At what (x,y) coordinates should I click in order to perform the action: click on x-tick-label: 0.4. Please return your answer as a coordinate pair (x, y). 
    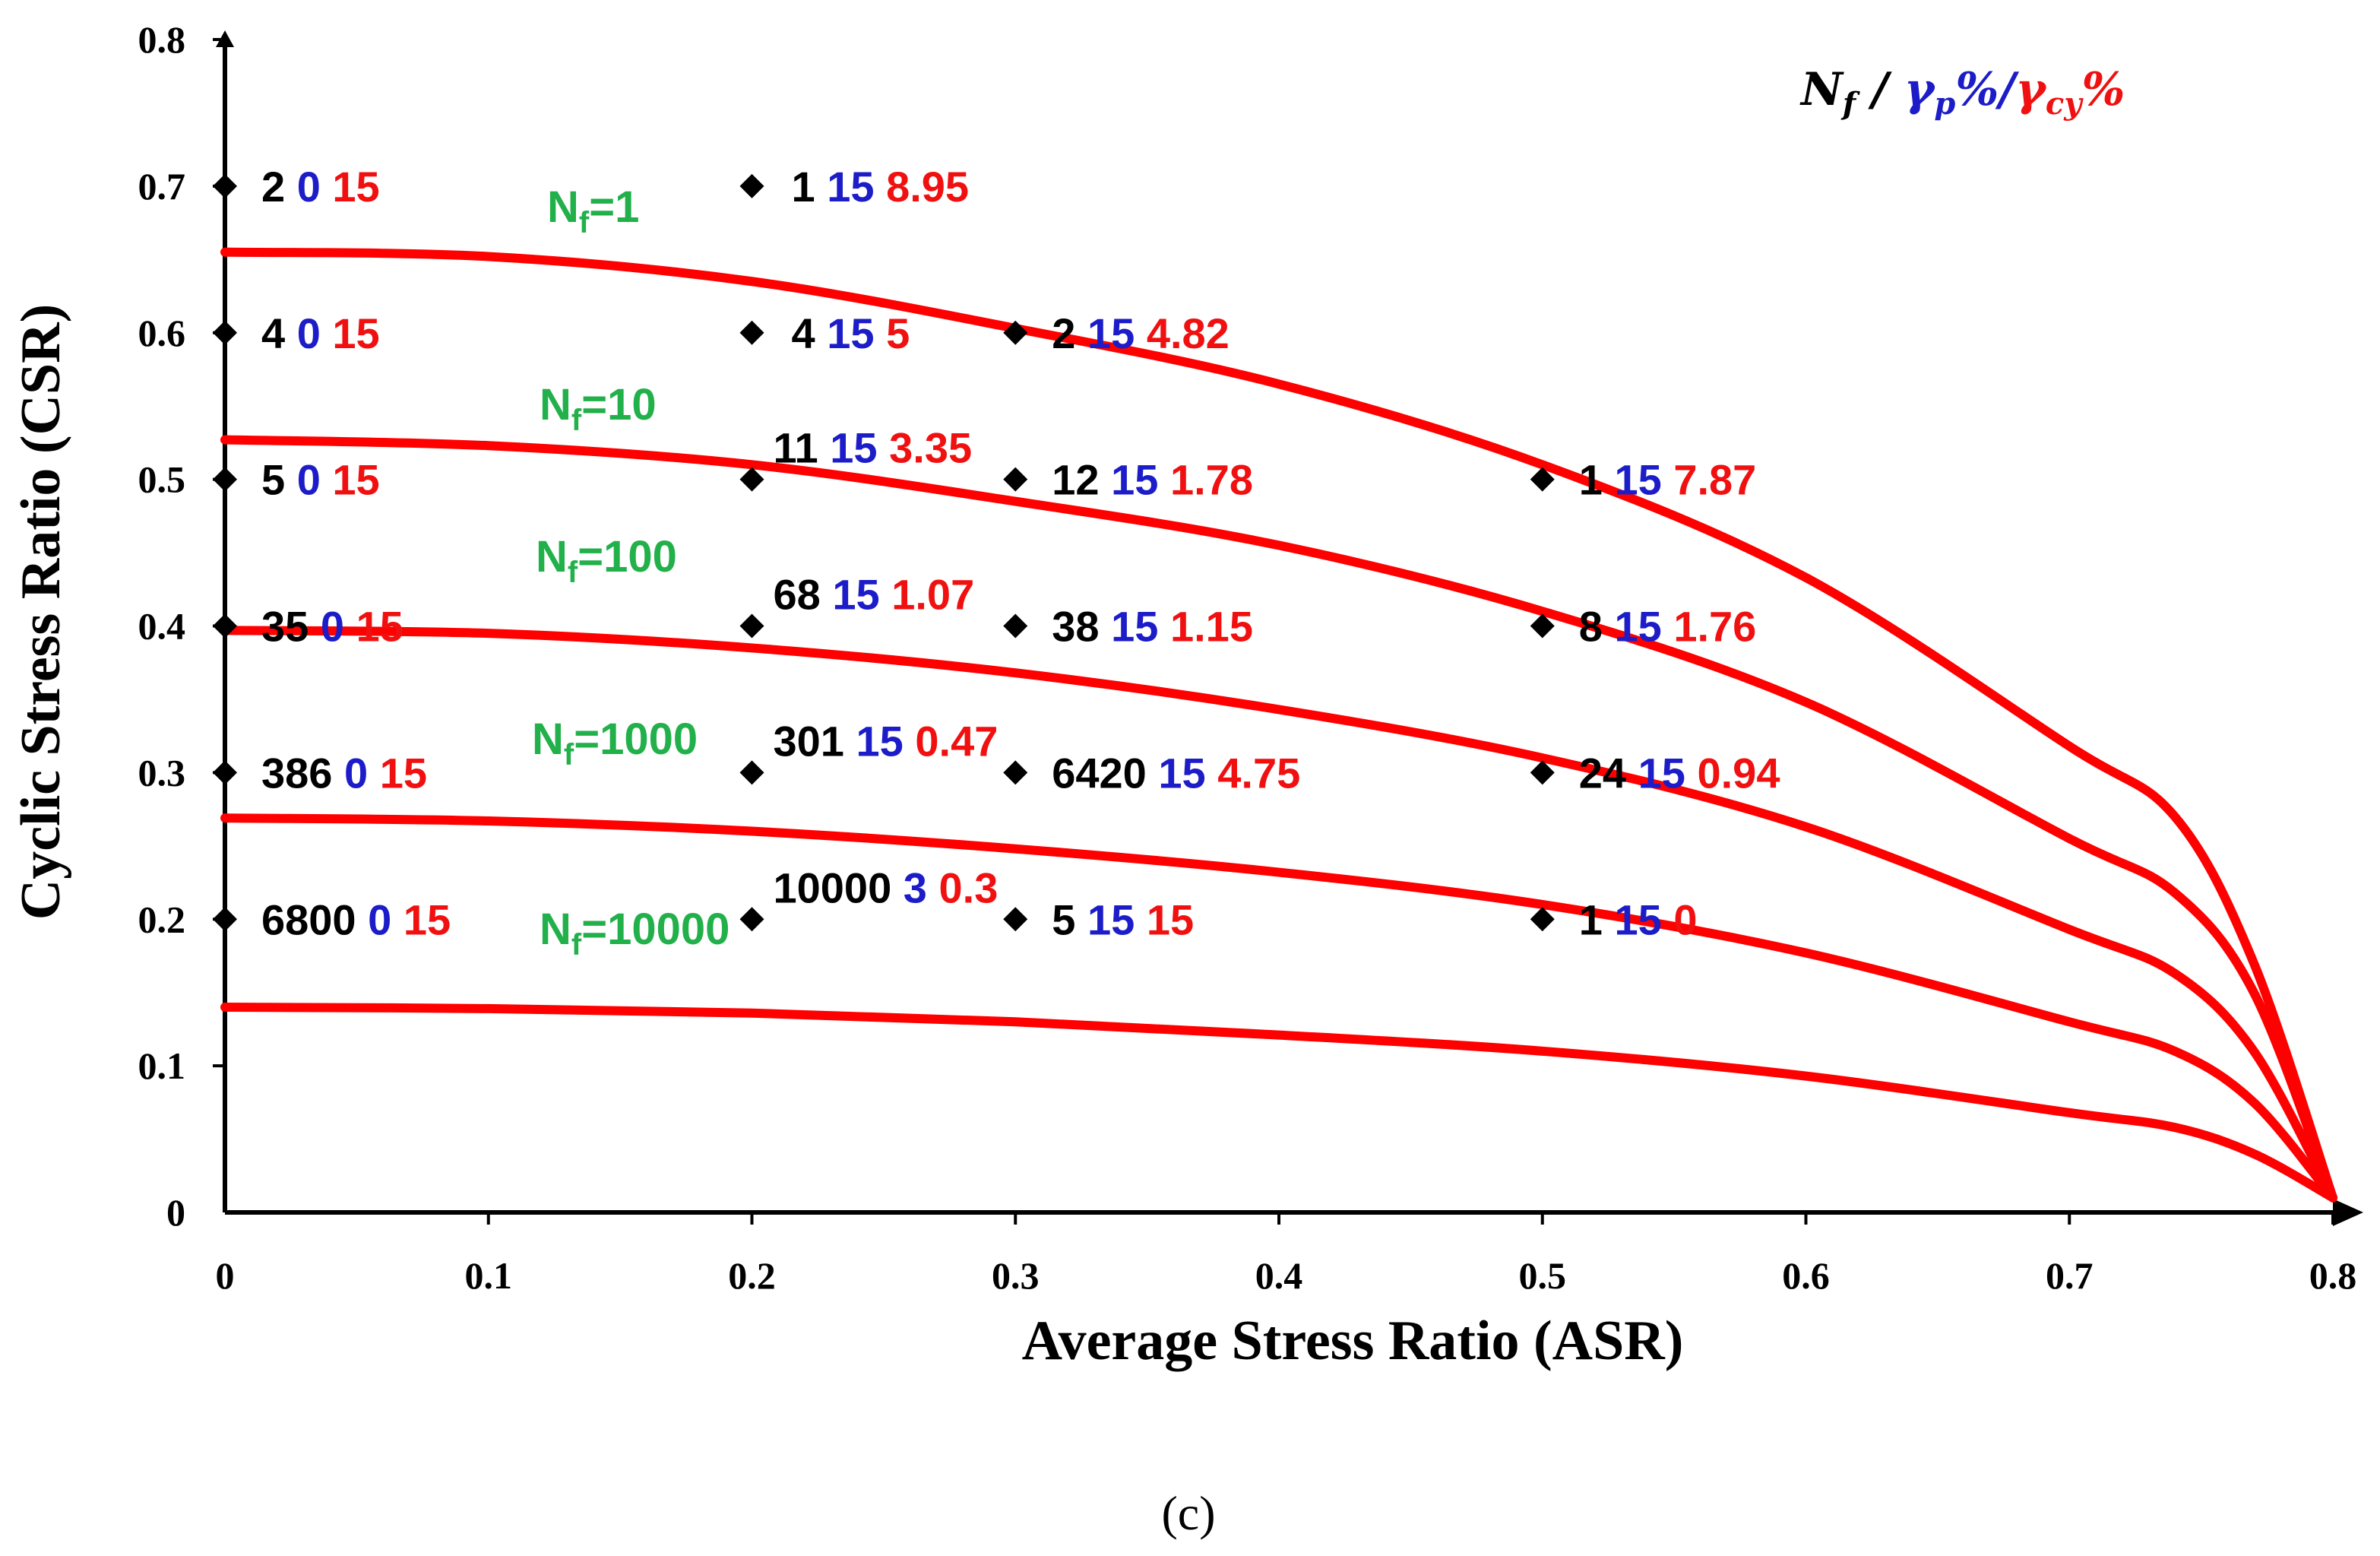
    Looking at the image, I should click on (1279, 1275).